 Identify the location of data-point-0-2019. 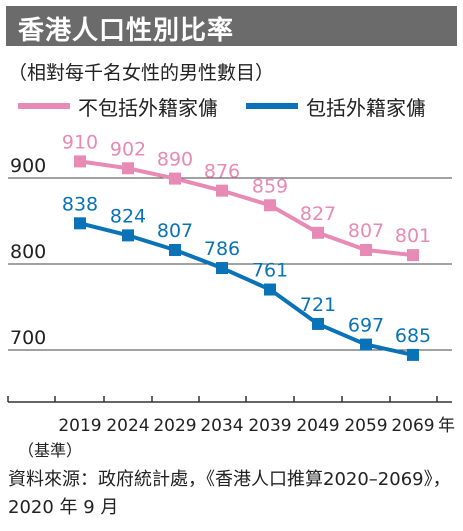
(80, 161).